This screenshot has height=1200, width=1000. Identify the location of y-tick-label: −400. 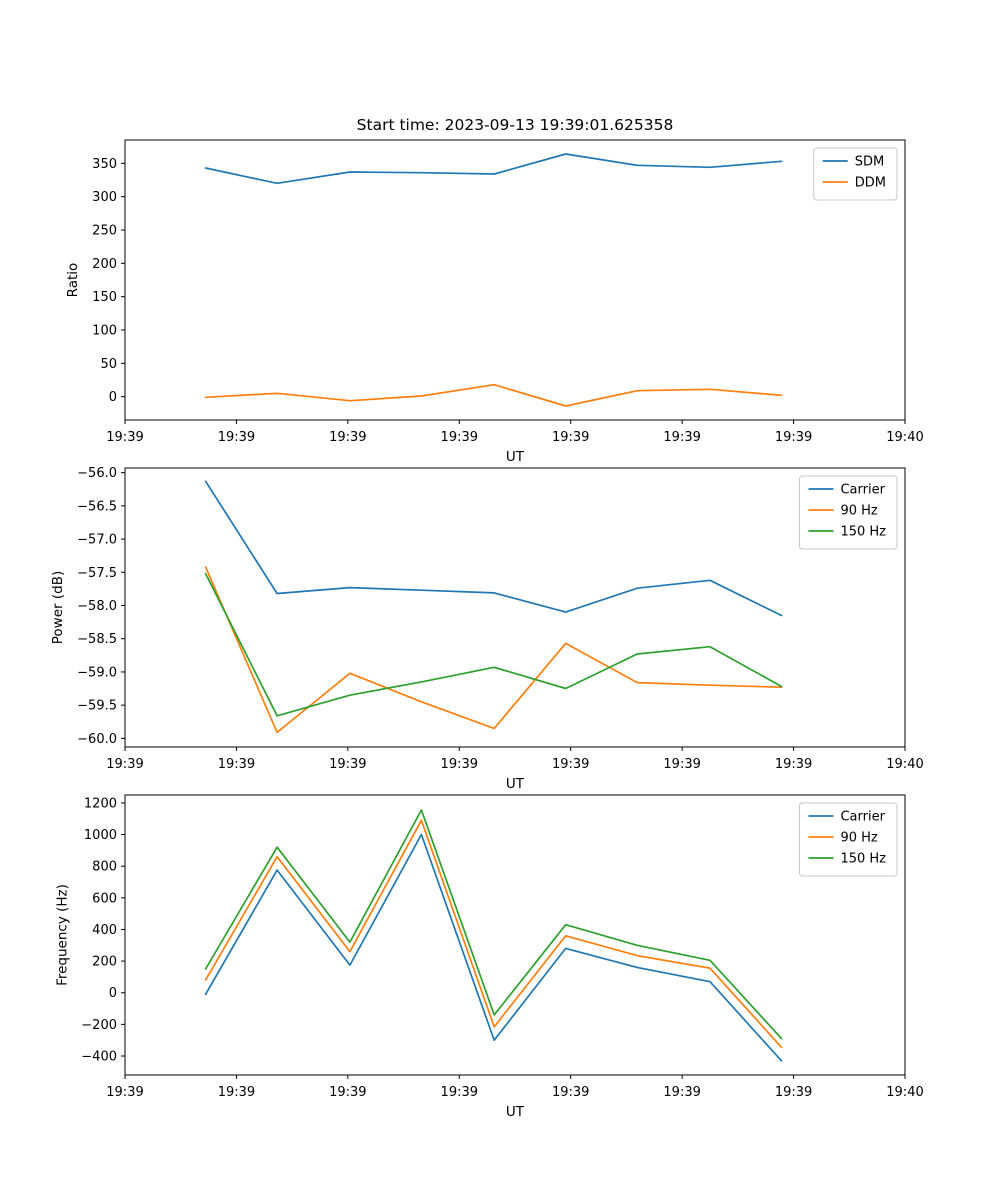
(99, 1057).